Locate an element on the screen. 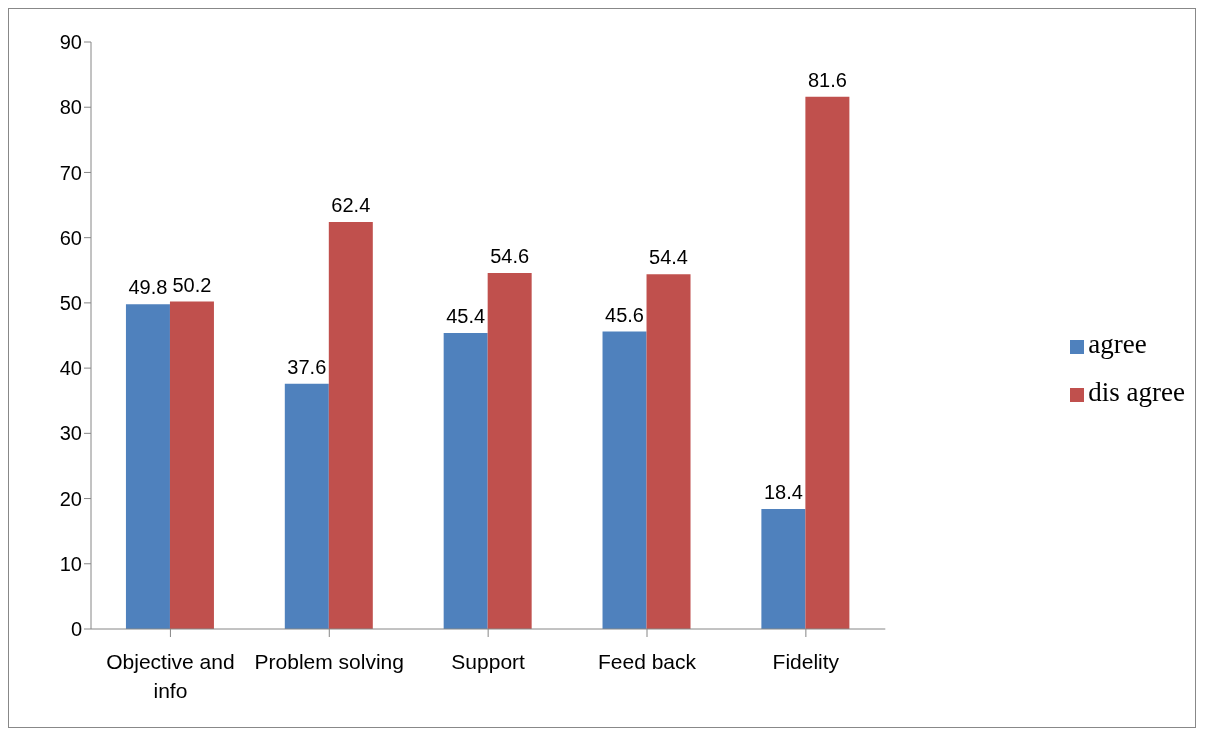 Image resolution: width=1205 pixels, height=730 pixels. y-tick-label: 20 is located at coordinates (70, 498).